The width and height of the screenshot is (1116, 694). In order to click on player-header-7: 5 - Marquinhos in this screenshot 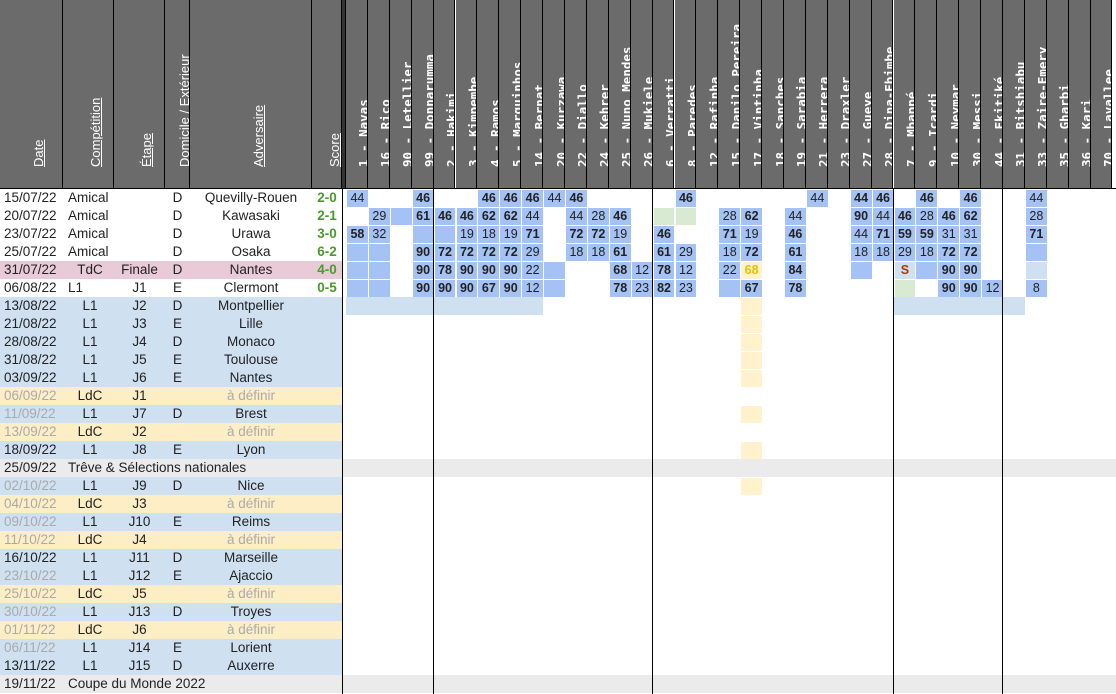, I will do `click(510, 94)`.